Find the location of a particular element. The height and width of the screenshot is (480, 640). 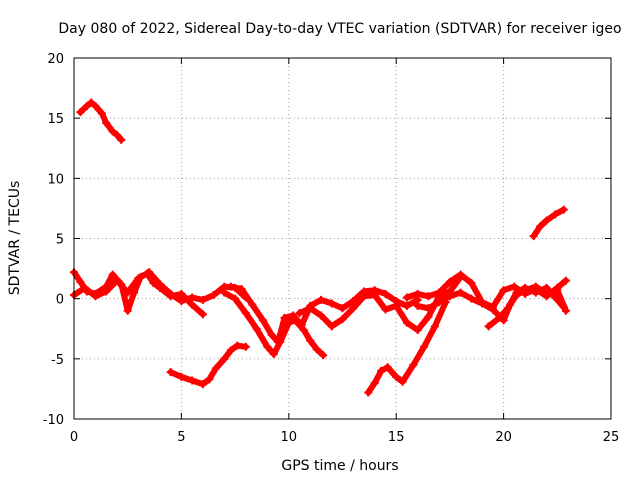

y-tick-label: 15 is located at coordinates (55, 119).